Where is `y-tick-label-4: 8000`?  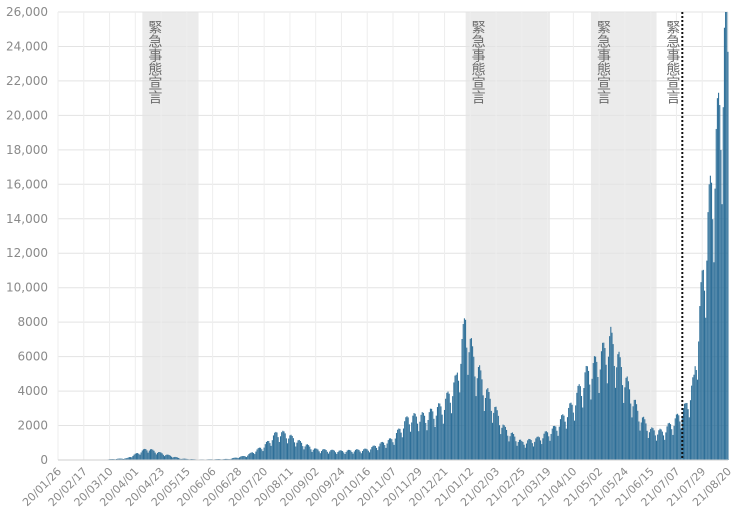
y-tick-label-4: 8000 is located at coordinates (32, 322).